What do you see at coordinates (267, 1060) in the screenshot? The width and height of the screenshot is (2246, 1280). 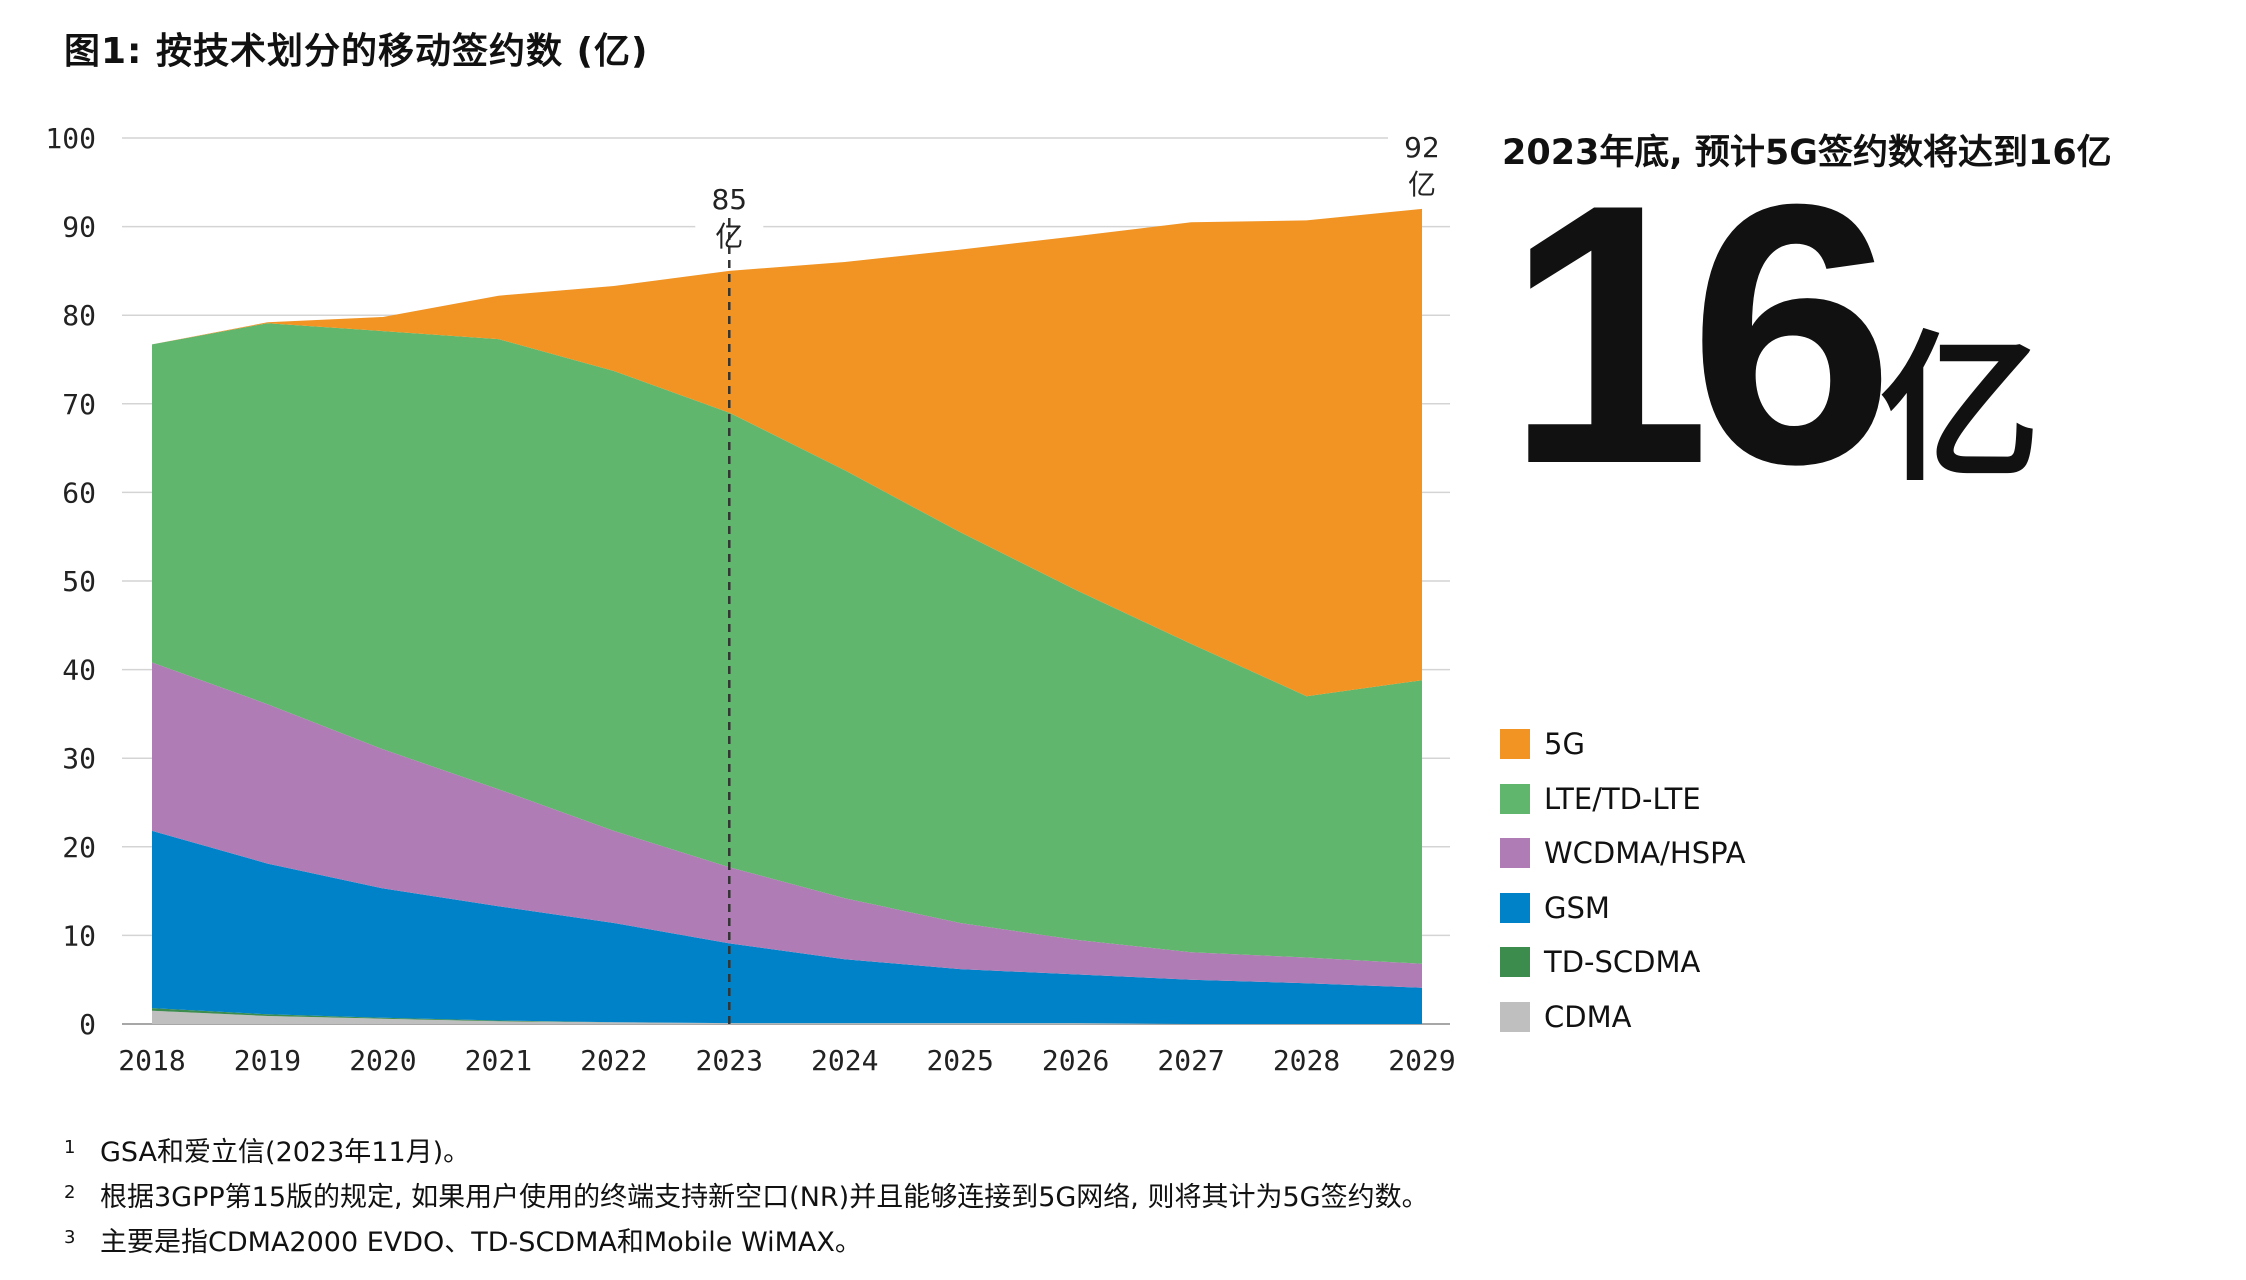 I see `x-tick-label-2019: 2019` at bounding box center [267, 1060].